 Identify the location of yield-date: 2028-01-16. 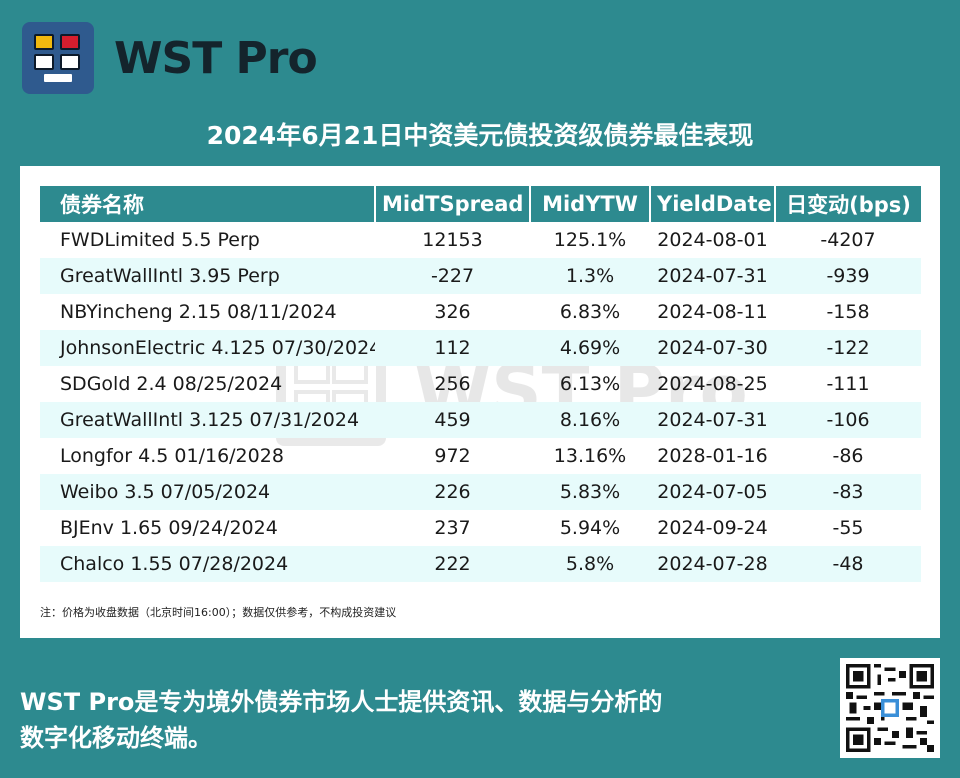
(712, 456).